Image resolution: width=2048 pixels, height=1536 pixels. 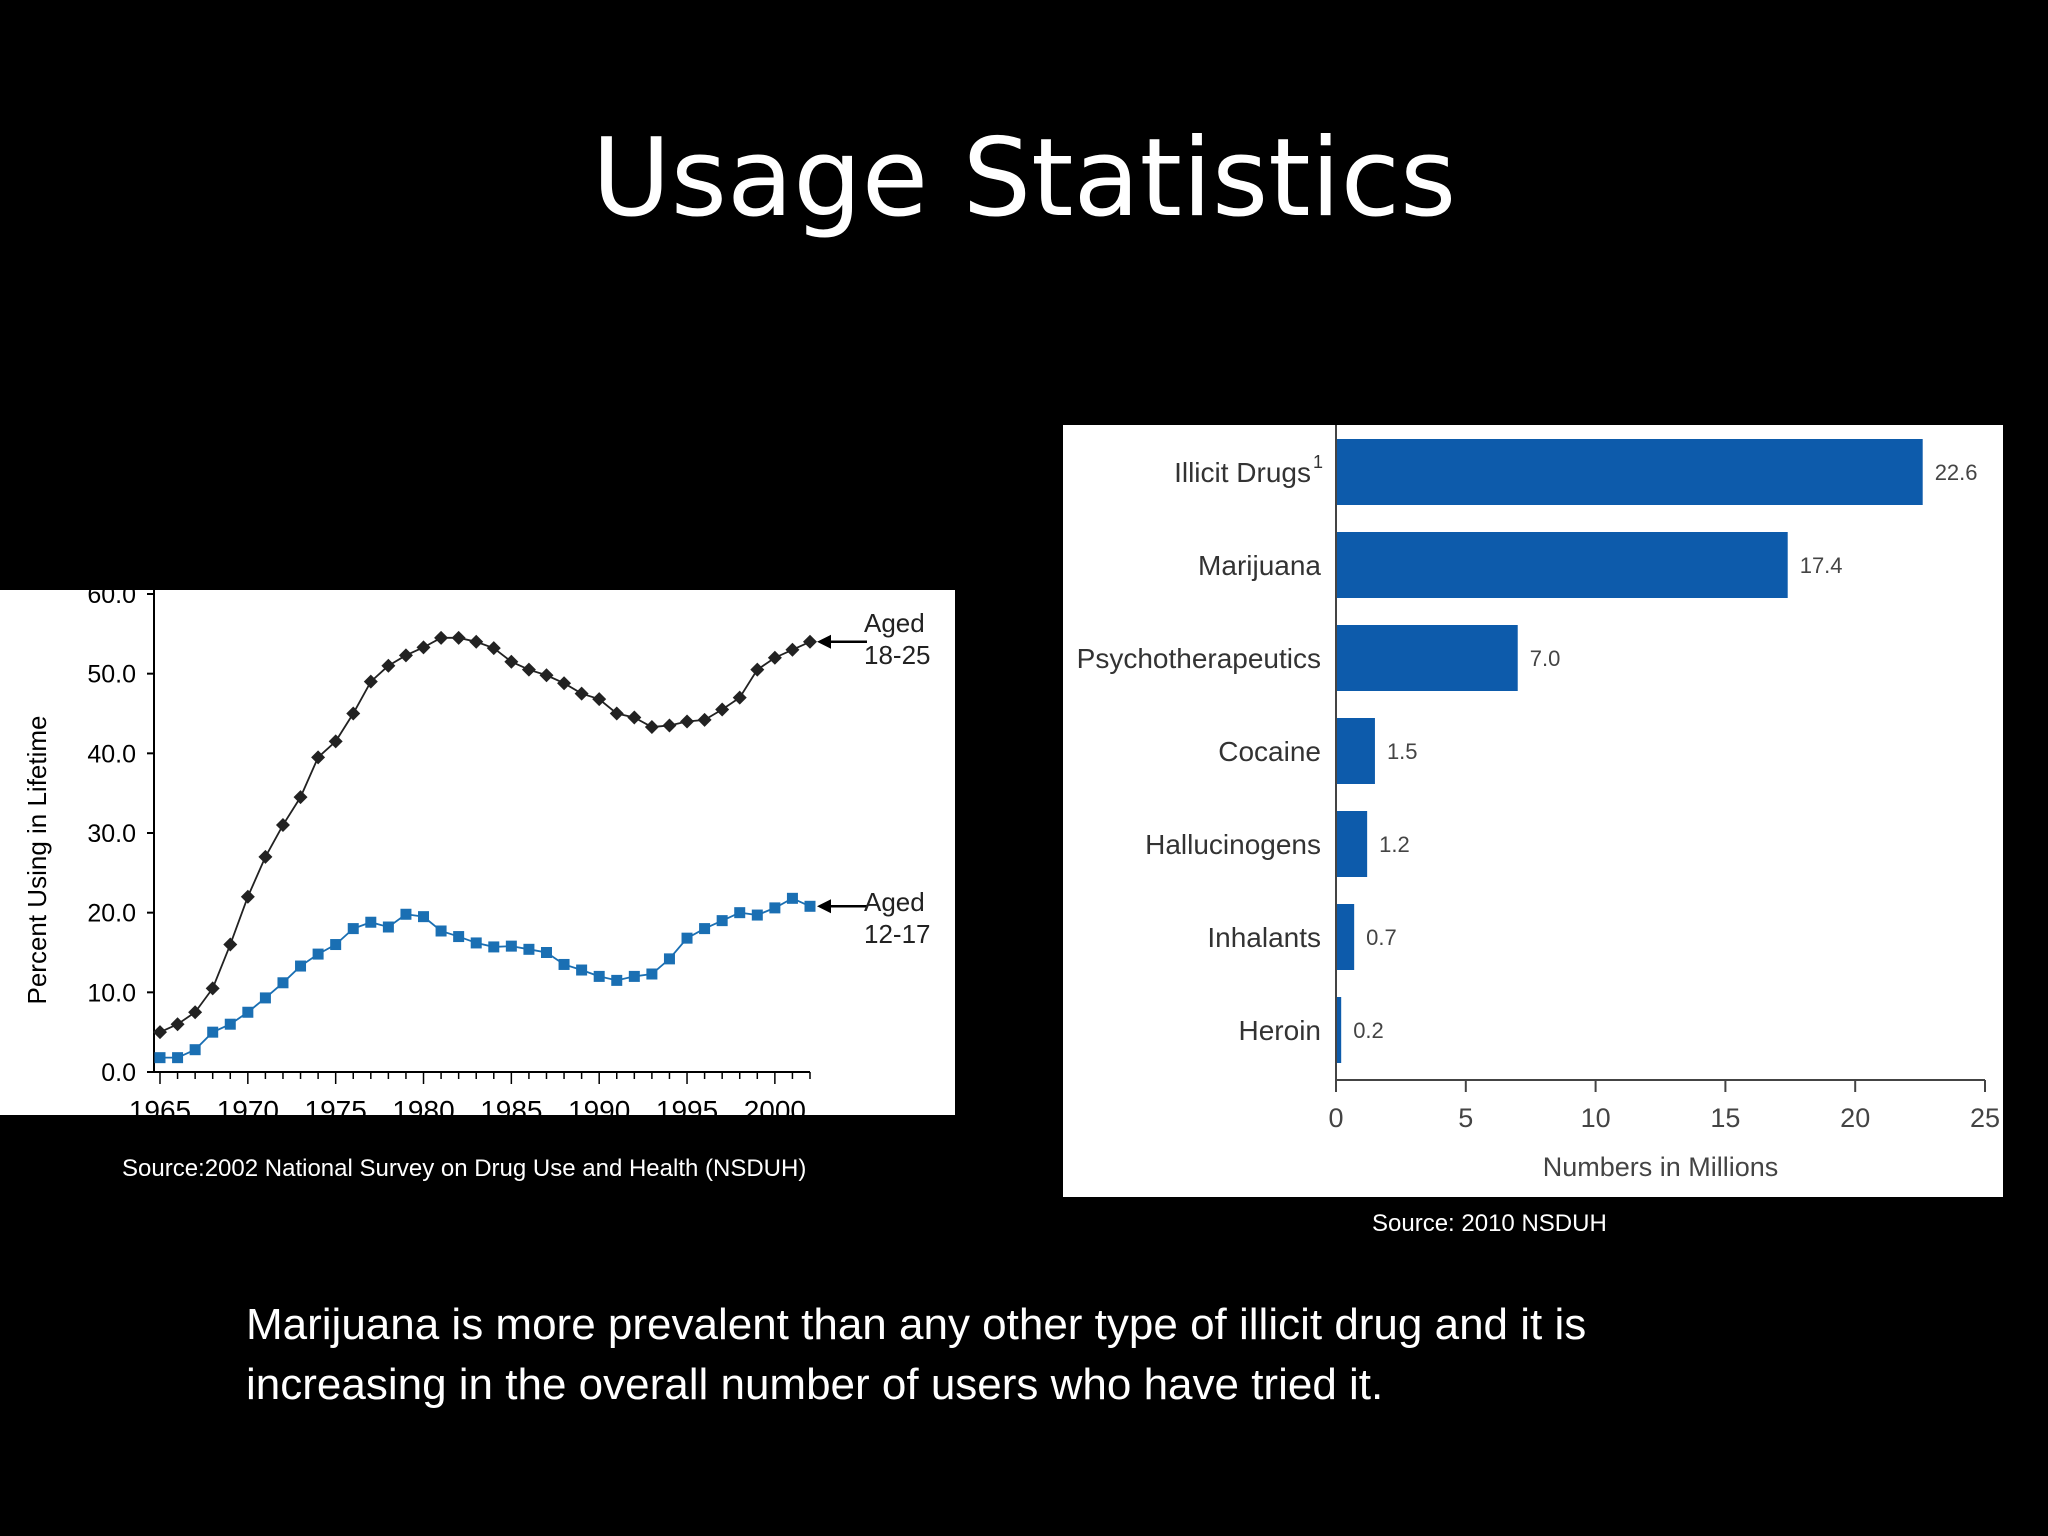 What do you see at coordinates (1233, 844) in the screenshot?
I see `category-label: Hallucinogens` at bounding box center [1233, 844].